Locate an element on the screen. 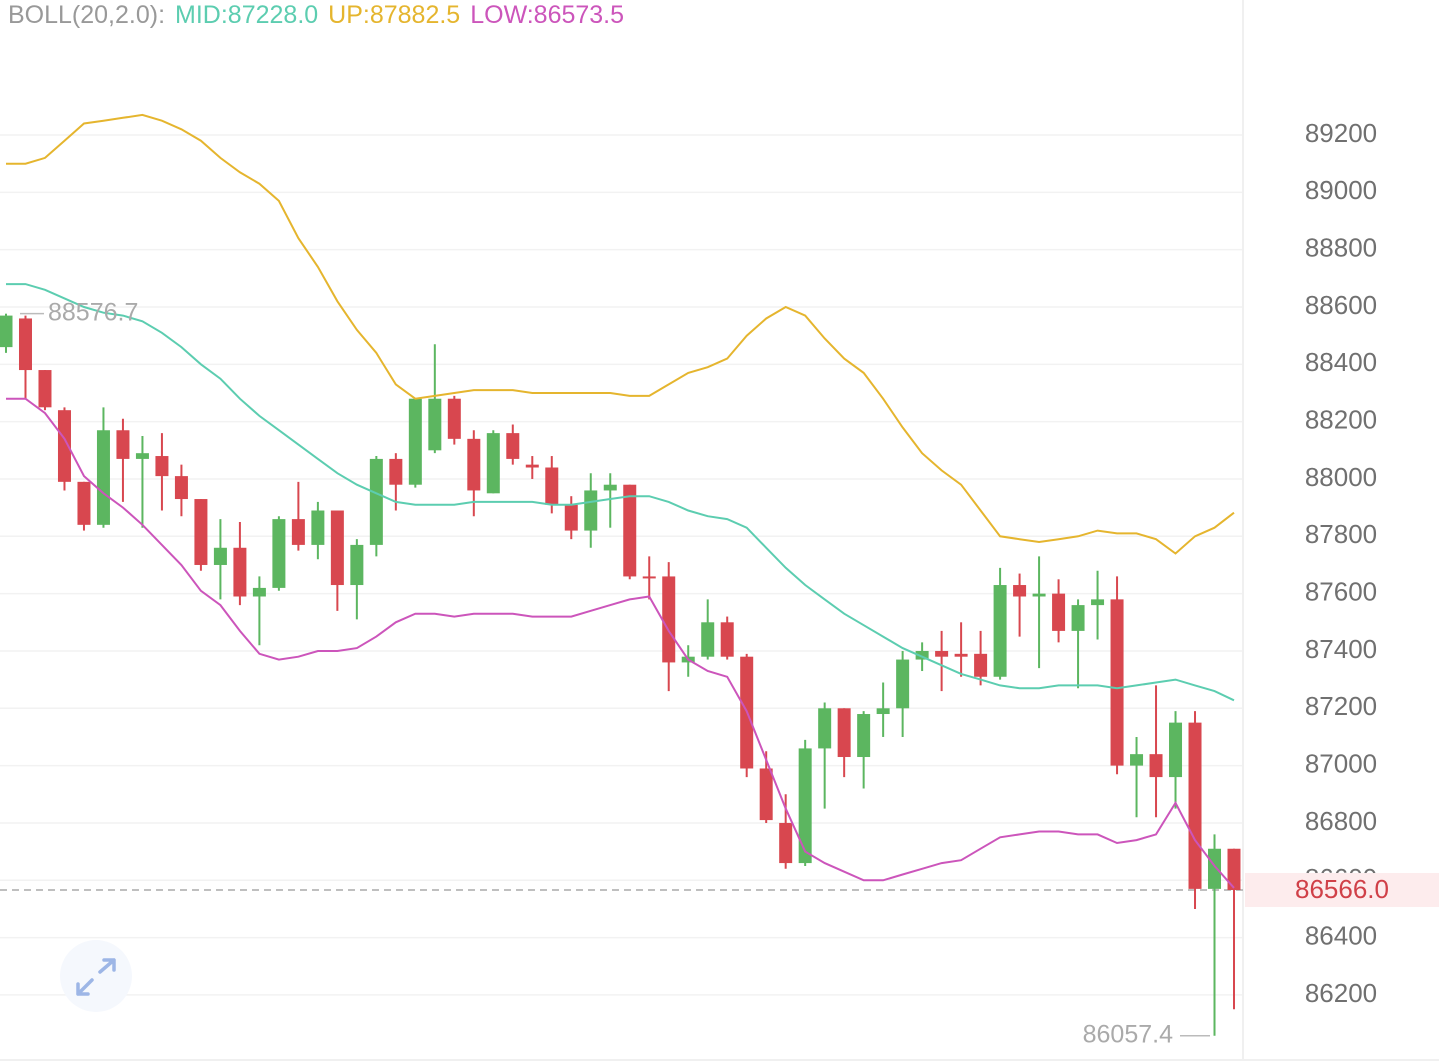 Image resolution: width=1439 pixels, height=1064 pixels. current-price-label: 86566.0 is located at coordinates (1342, 889).